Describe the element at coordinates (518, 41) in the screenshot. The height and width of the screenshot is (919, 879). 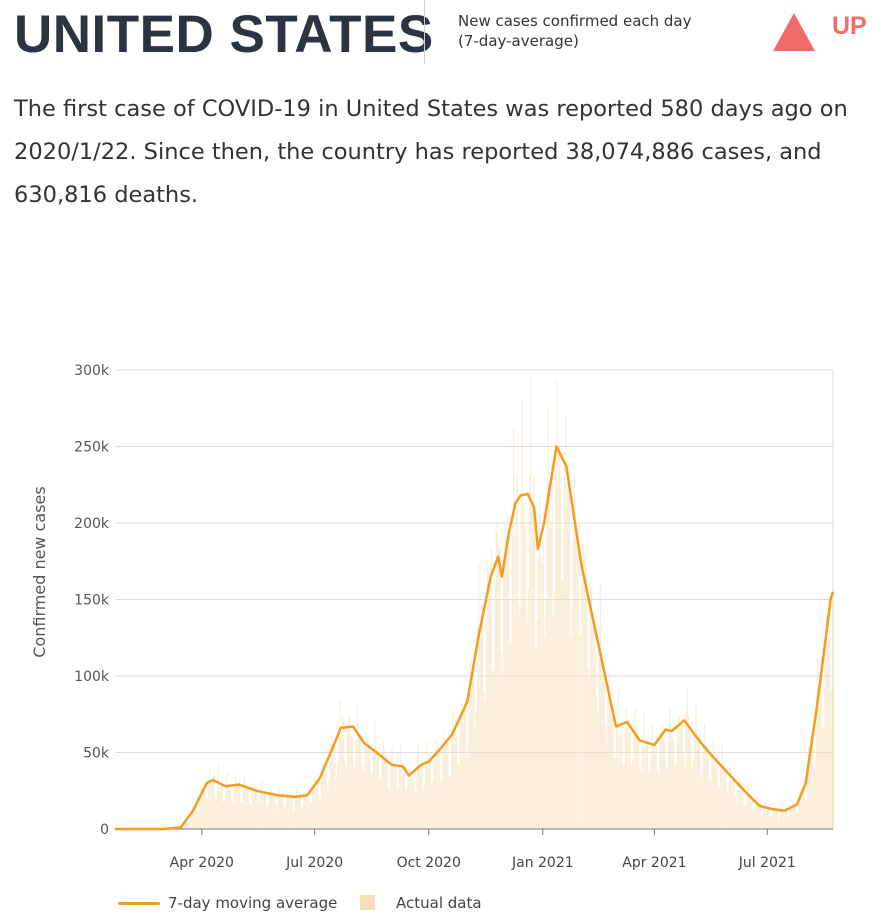
I see `trend-caption-line2: (7-day-average)` at that location.